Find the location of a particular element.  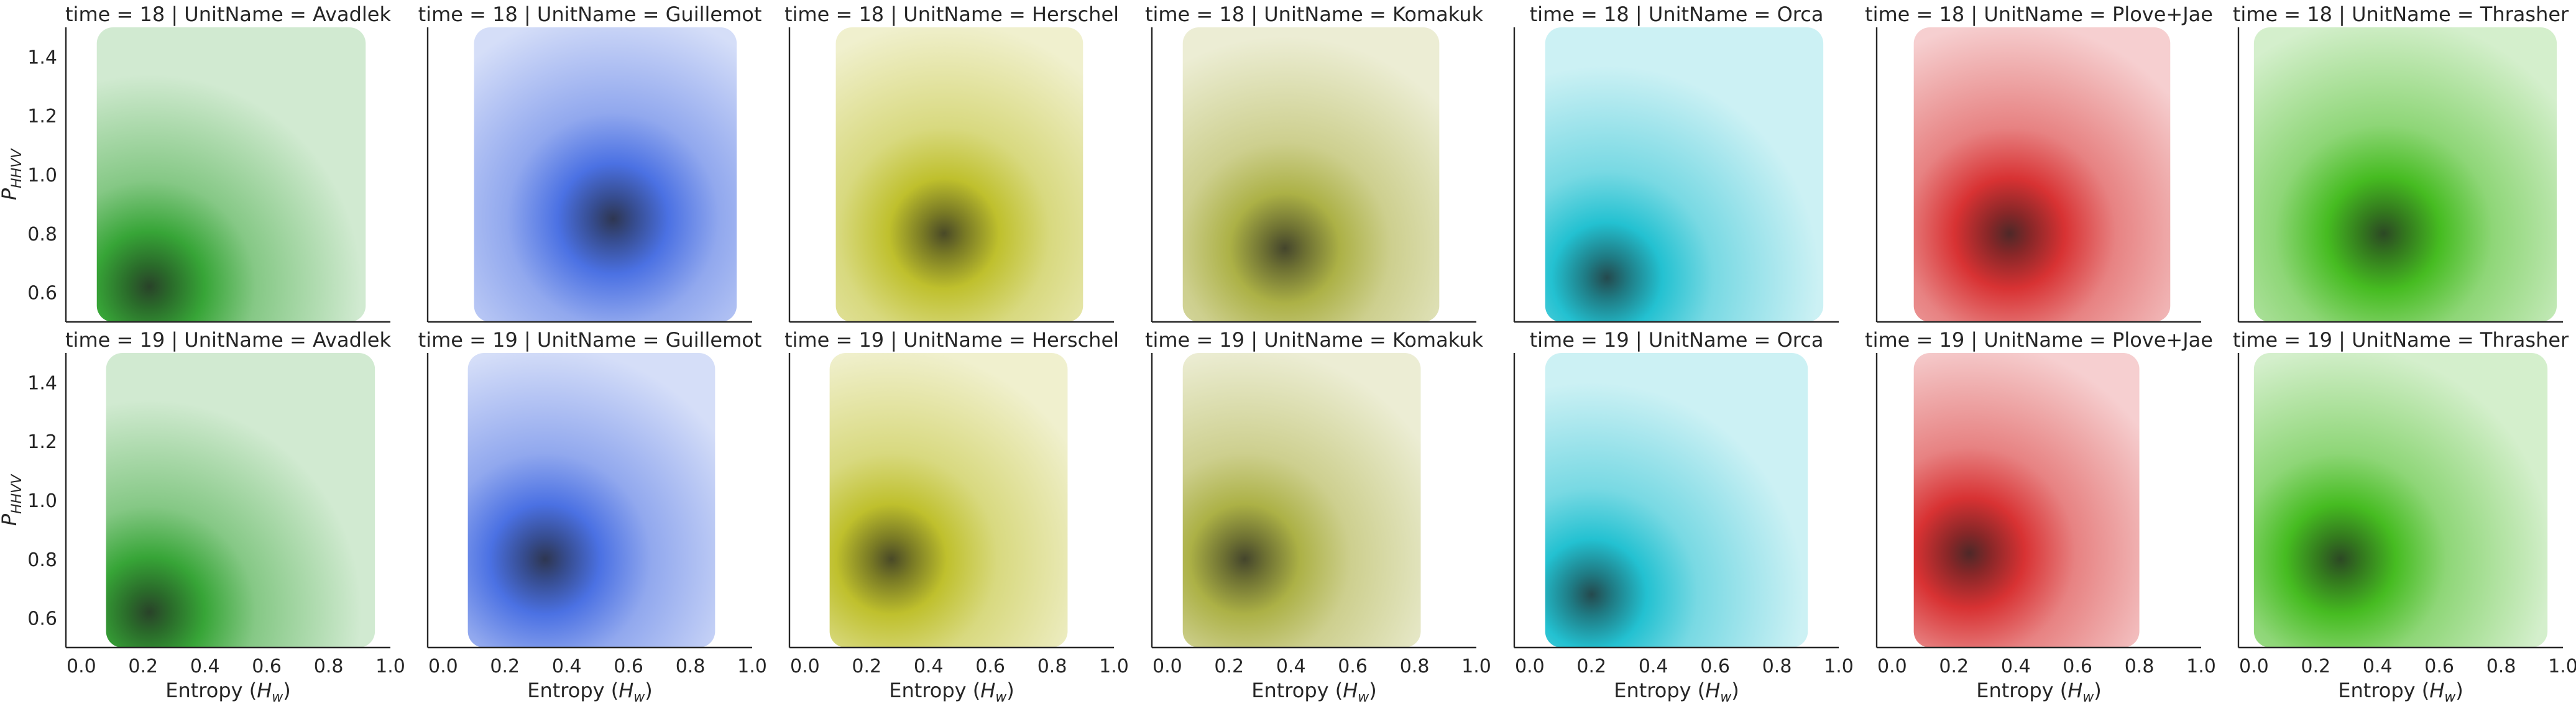

facet-title: time = 18 | UnitName = Orca is located at coordinates (1677, 14).